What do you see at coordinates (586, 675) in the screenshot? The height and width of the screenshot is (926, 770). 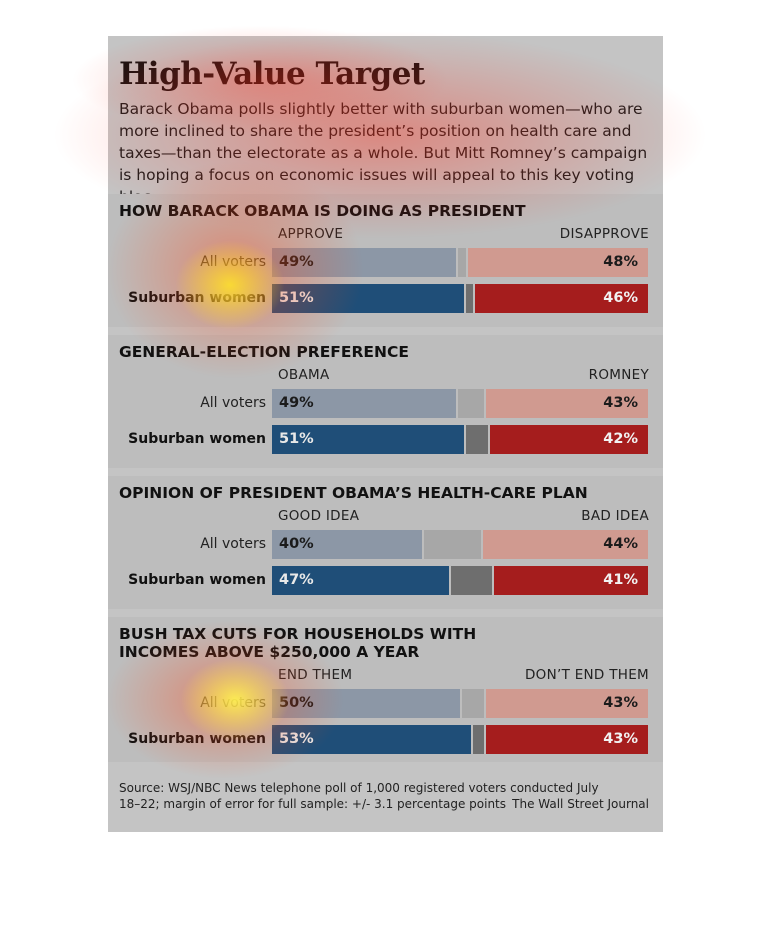 I see `right-category-label: DON’T END THEM` at bounding box center [586, 675].